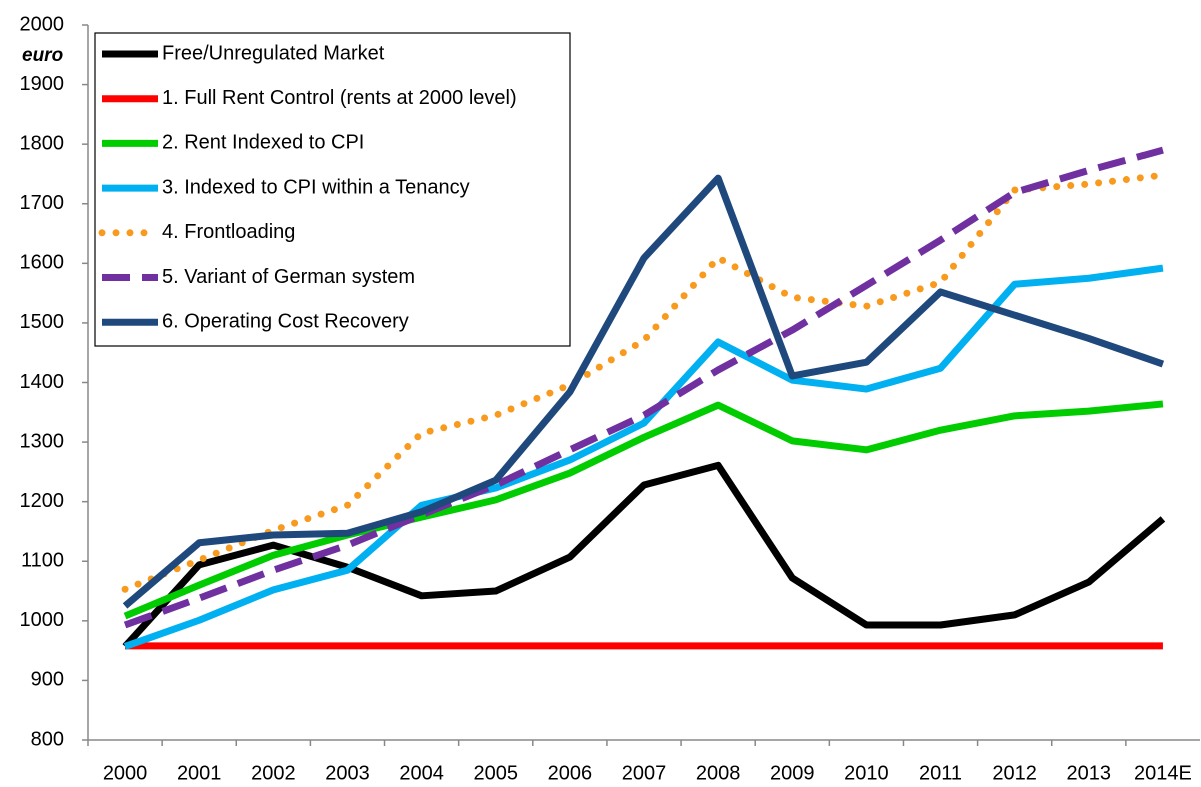 The width and height of the screenshot is (1201, 787). What do you see at coordinates (47, 680) in the screenshot?
I see `y-tick-label: 900` at bounding box center [47, 680].